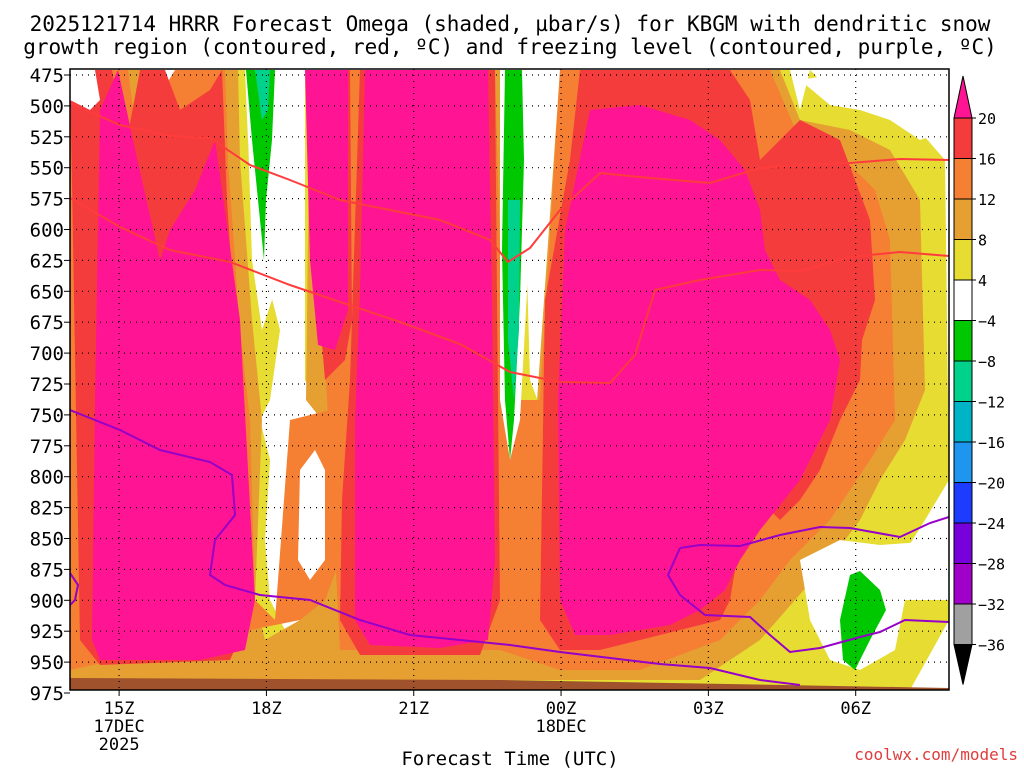  Describe the element at coordinates (47, 632) in the screenshot. I see `y-tick-label: 925` at that location.